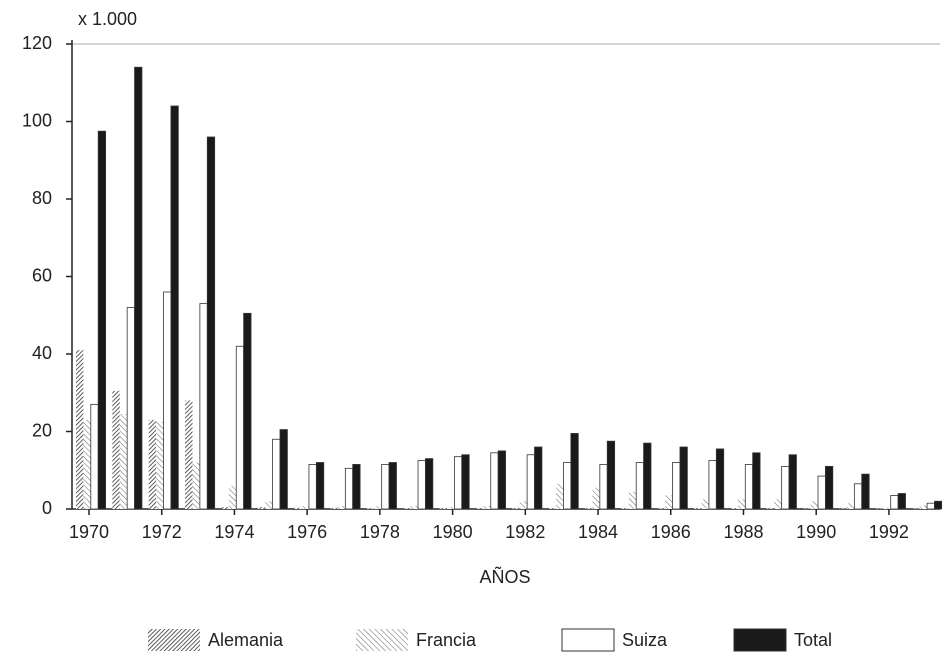  What do you see at coordinates (446, 640) in the screenshot?
I see `legend-label: Francia` at bounding box center [446, 640].